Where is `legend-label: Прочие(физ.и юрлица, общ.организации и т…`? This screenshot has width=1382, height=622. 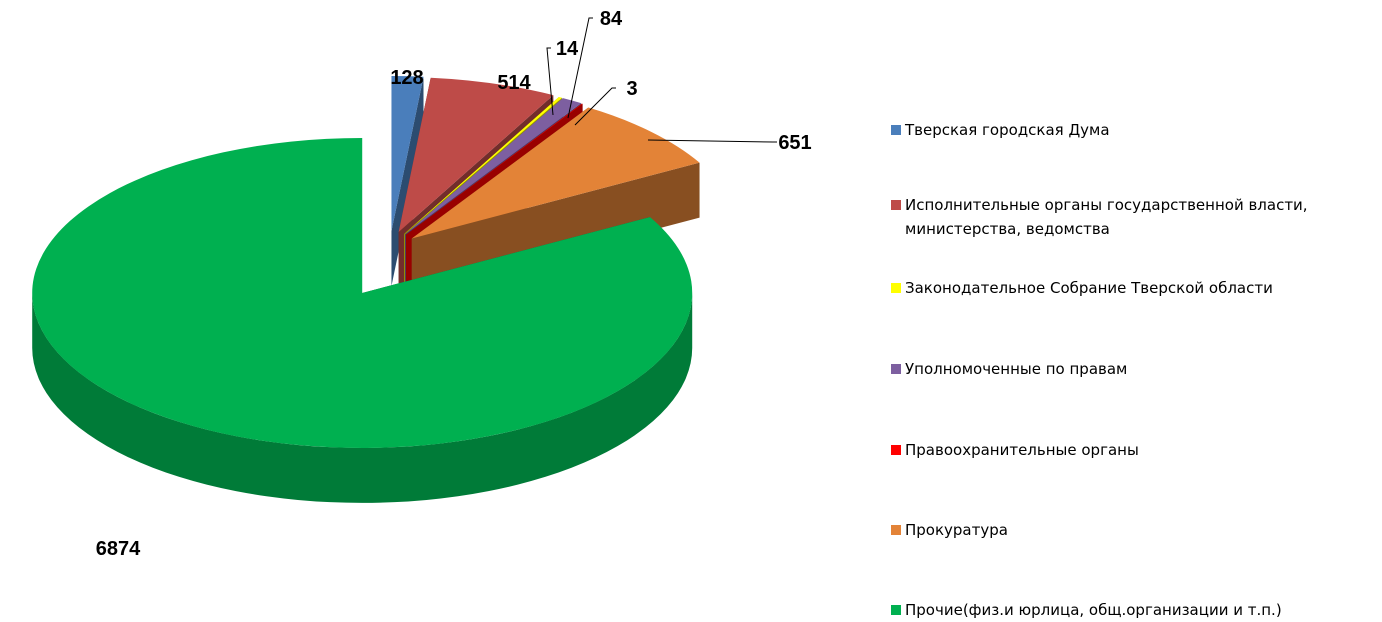 legend-label: Прочие(физ.и юрлица, общ.организации и т… is located at coordinates (1093, 610).